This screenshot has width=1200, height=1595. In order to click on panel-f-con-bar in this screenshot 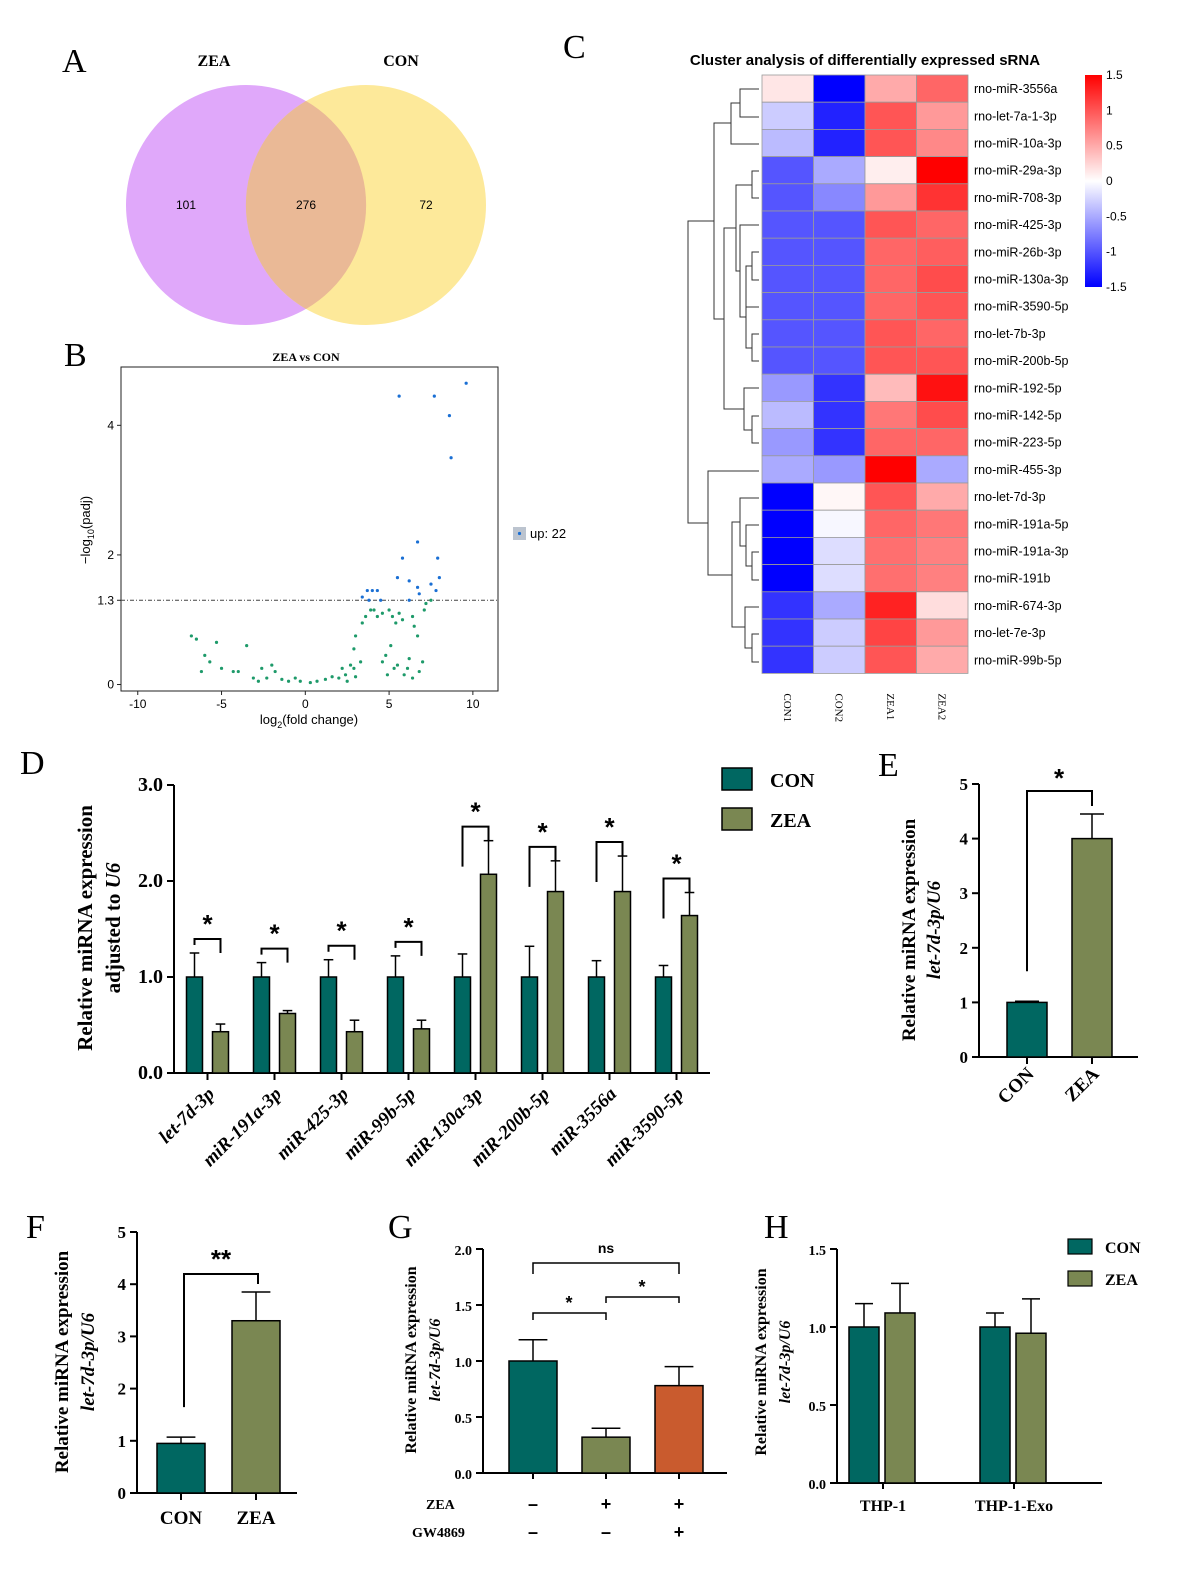, I will do `click(181, 1468)`.